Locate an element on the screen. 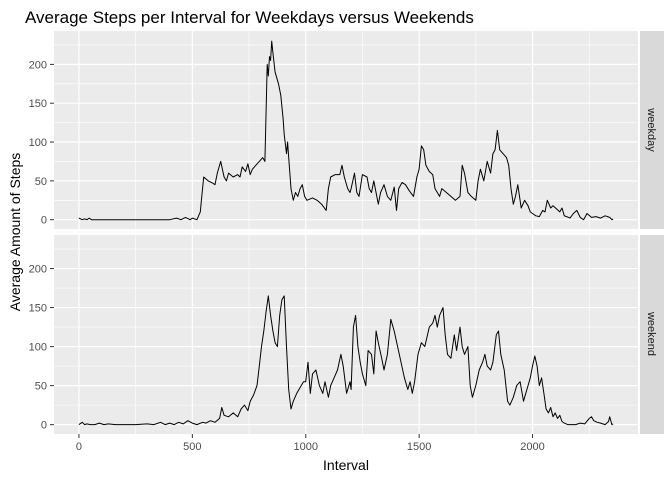 This screenshot has width=672, height=480. y-axis-weekday: 0 50 100 150 200 is located at coordinates (41, 143).